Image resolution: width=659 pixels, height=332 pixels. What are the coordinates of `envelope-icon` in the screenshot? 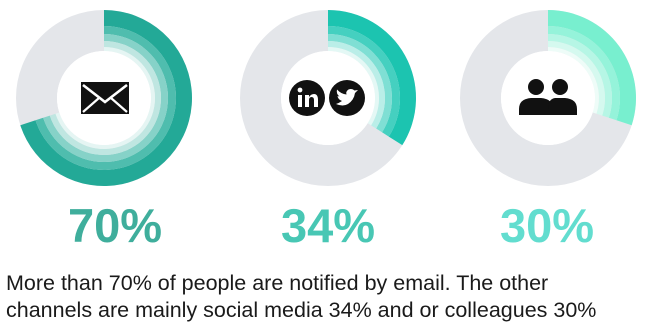 It's located at (105, 98).